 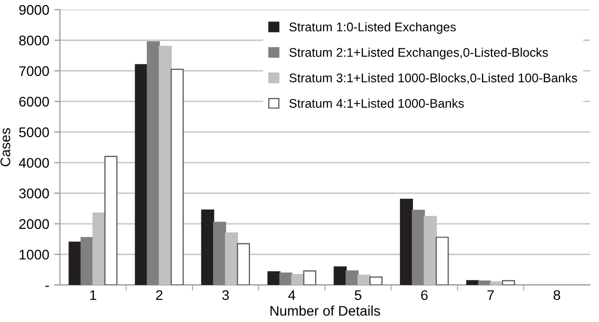 I want to click on y-tick-label: 1000, so click(x=34, y=255).